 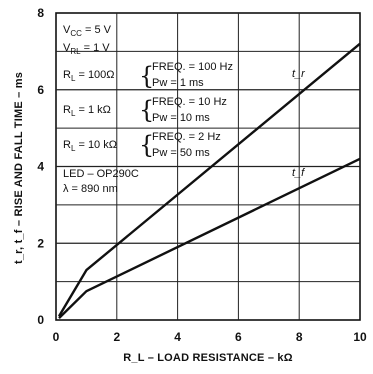 What do you see at coordinates (40, 13) in the screenshot?
I see `y-tick-label-8: 8` at bounding box center [40, 13].